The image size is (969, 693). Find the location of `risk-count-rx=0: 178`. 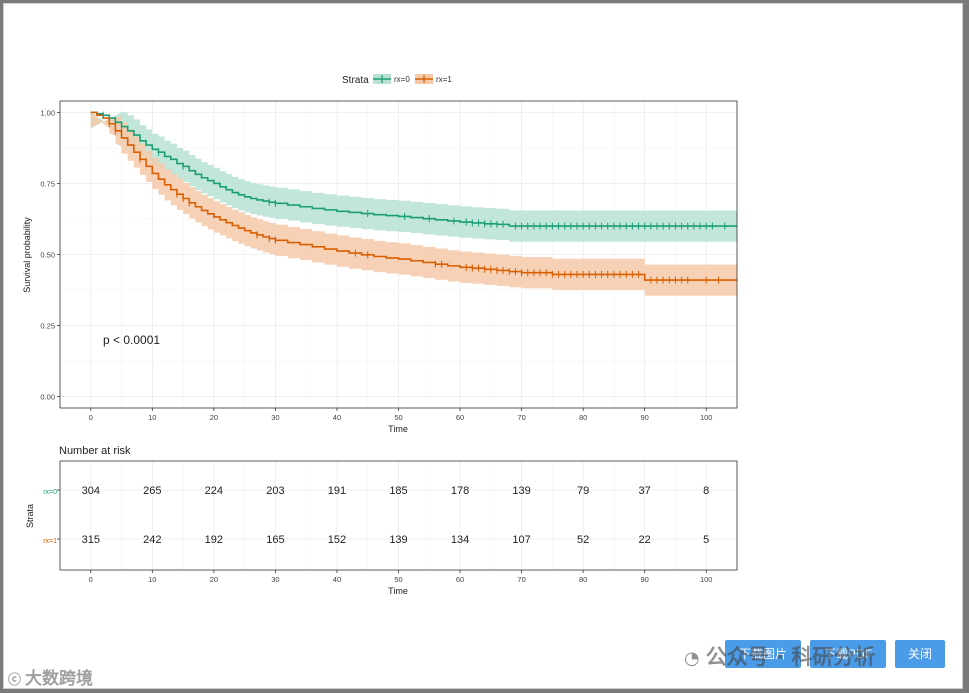

risk-count-rx=0: 178 is located at coordinates (460, 491).